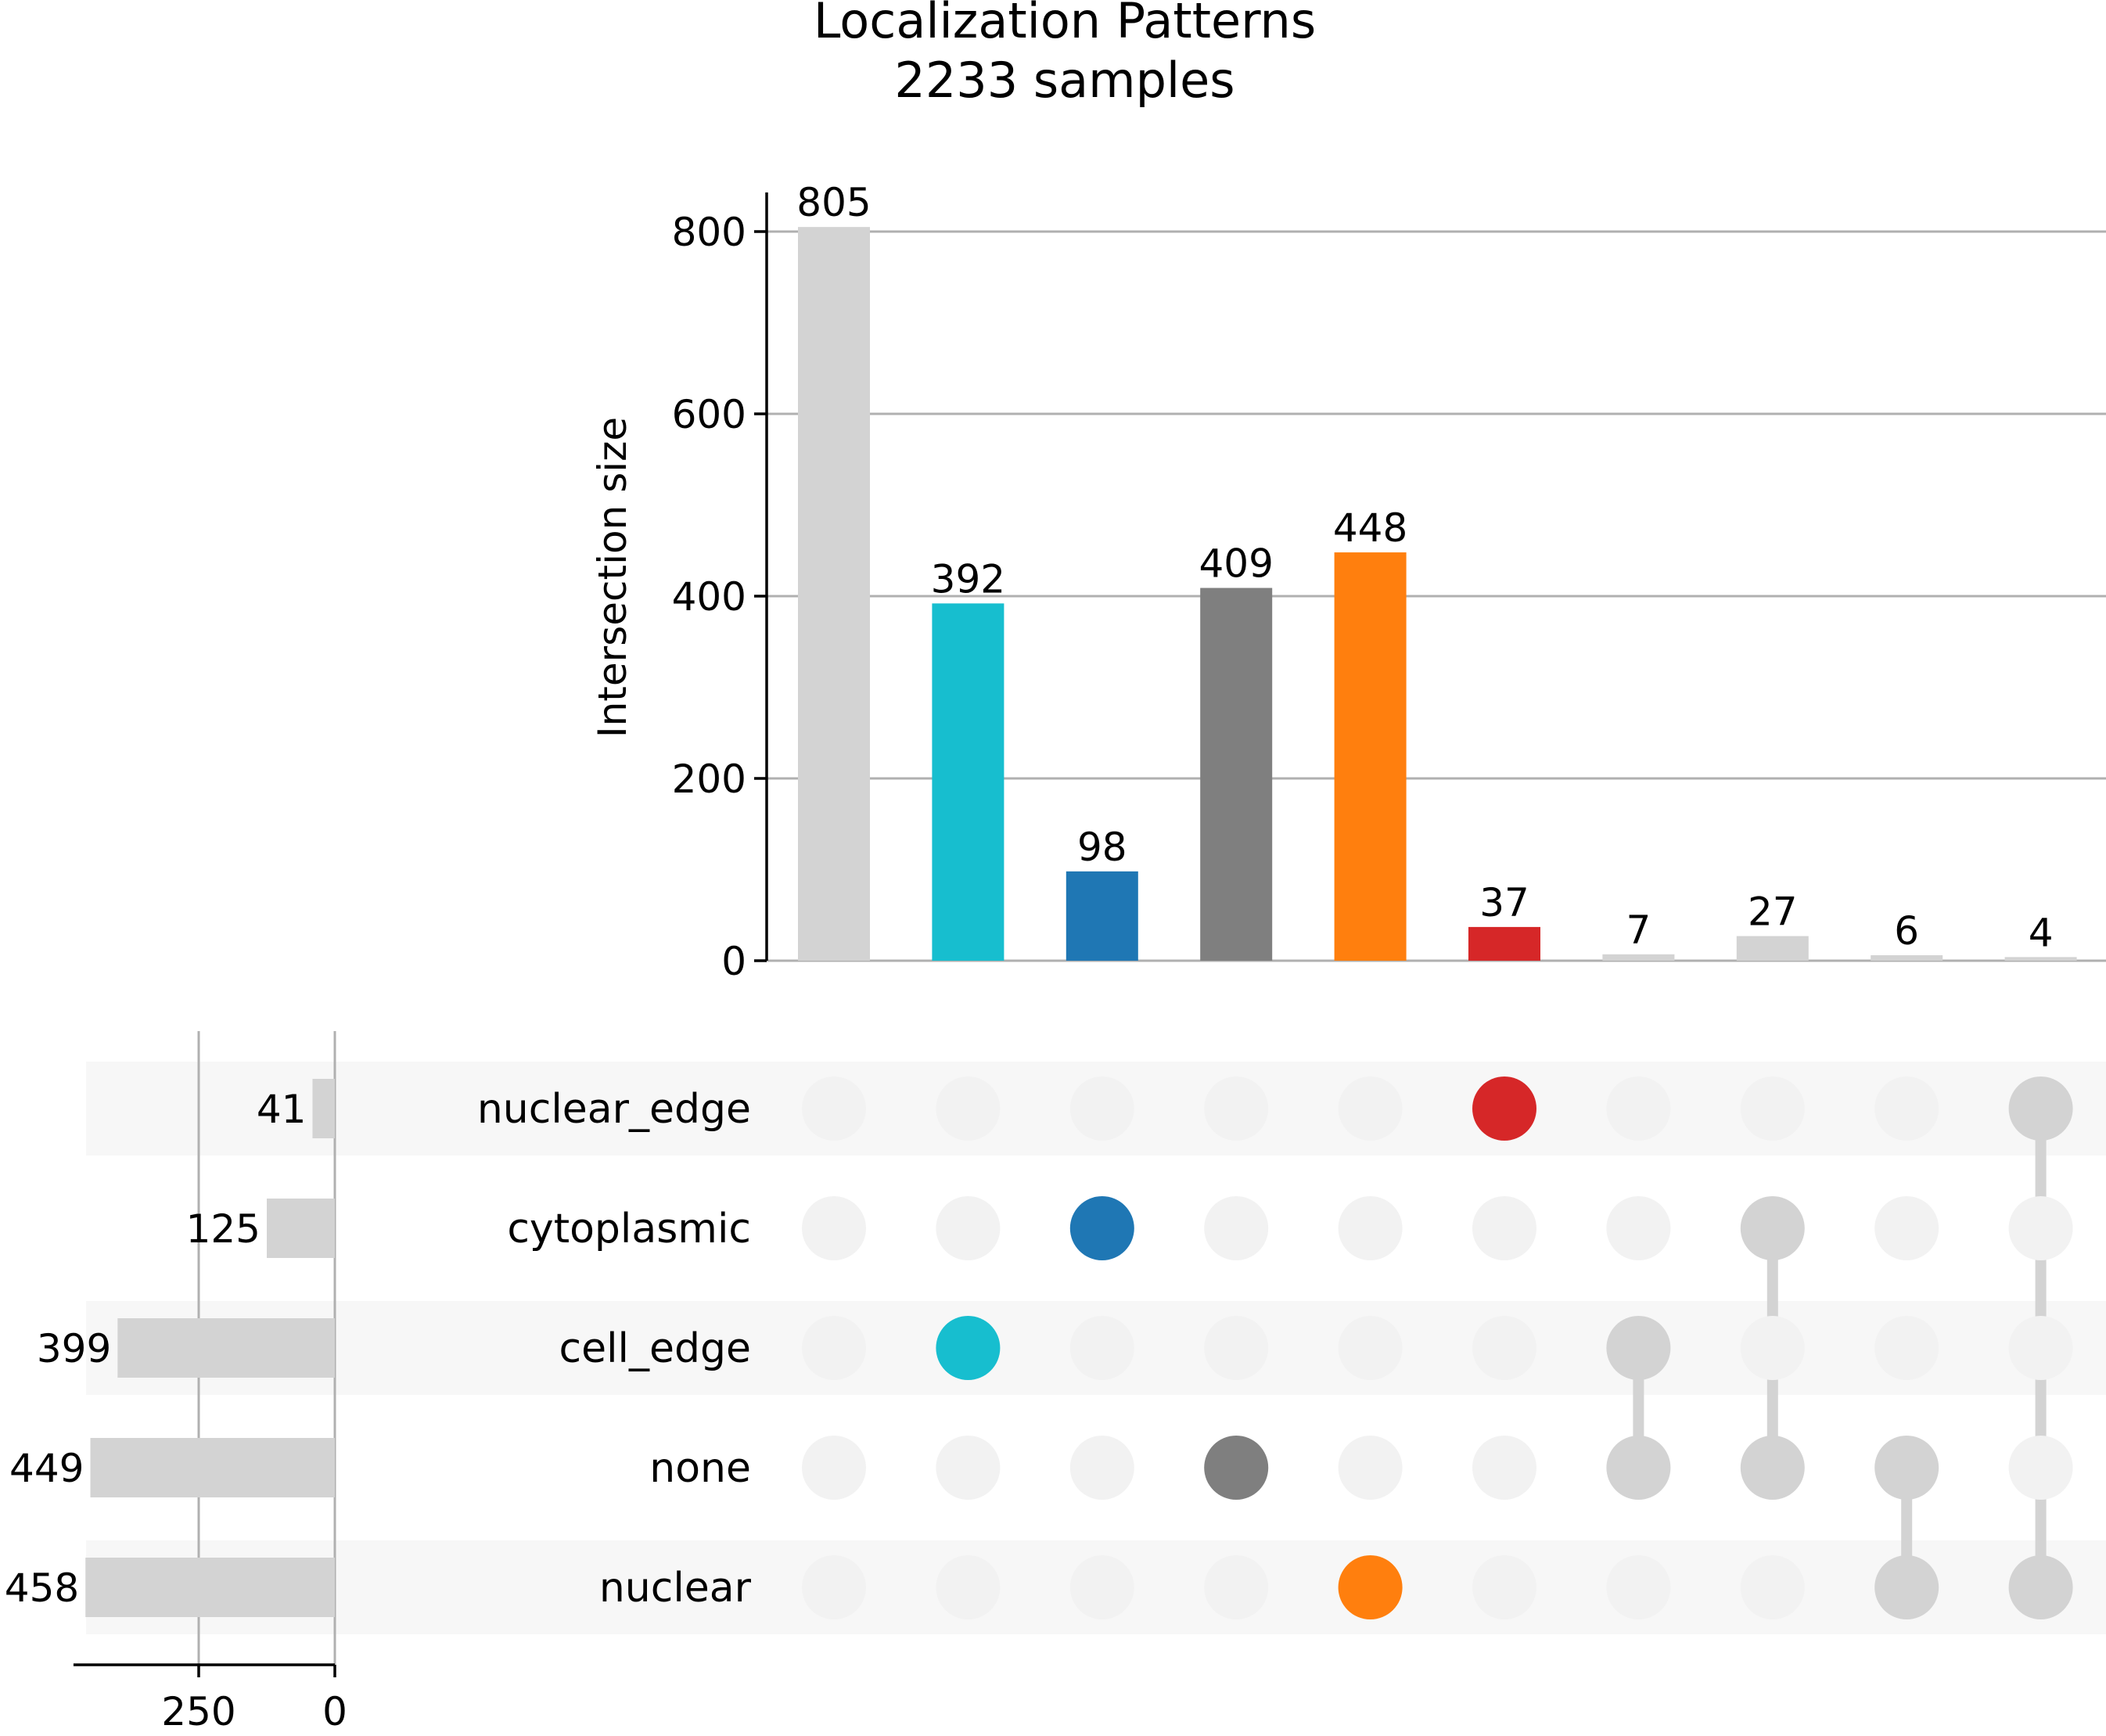 The height and width of the screenshot is (1736, 2106). I want to click on bar-value-label: 409, so click(1236, 564).